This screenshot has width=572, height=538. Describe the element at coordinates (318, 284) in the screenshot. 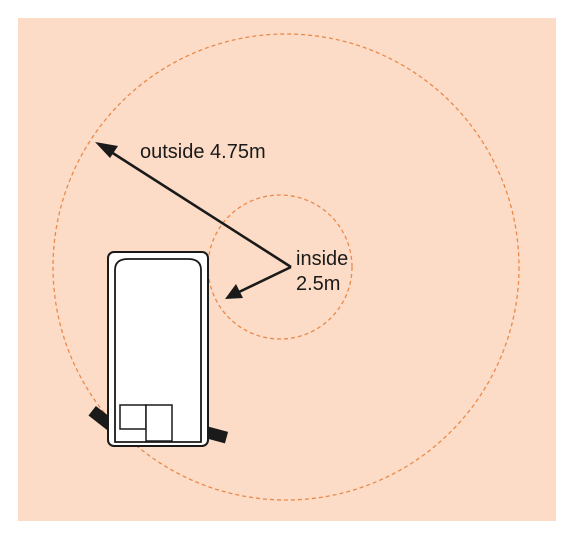

I see `inside-radius-value: 2.5m` at that location.